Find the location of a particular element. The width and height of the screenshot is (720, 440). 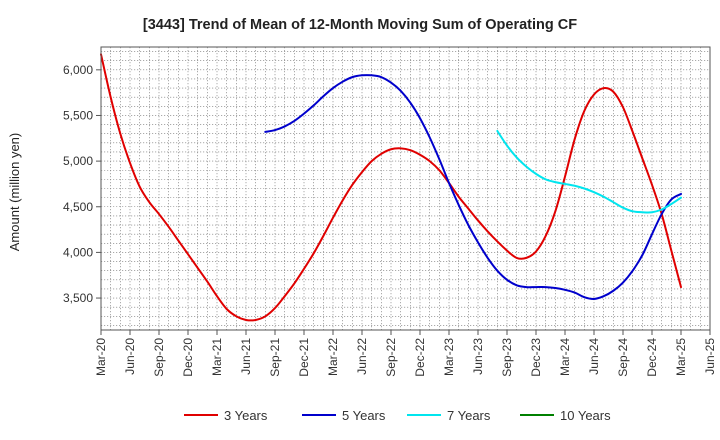

x-tick-label: Sep-20 is located at coordinates (159, 357).